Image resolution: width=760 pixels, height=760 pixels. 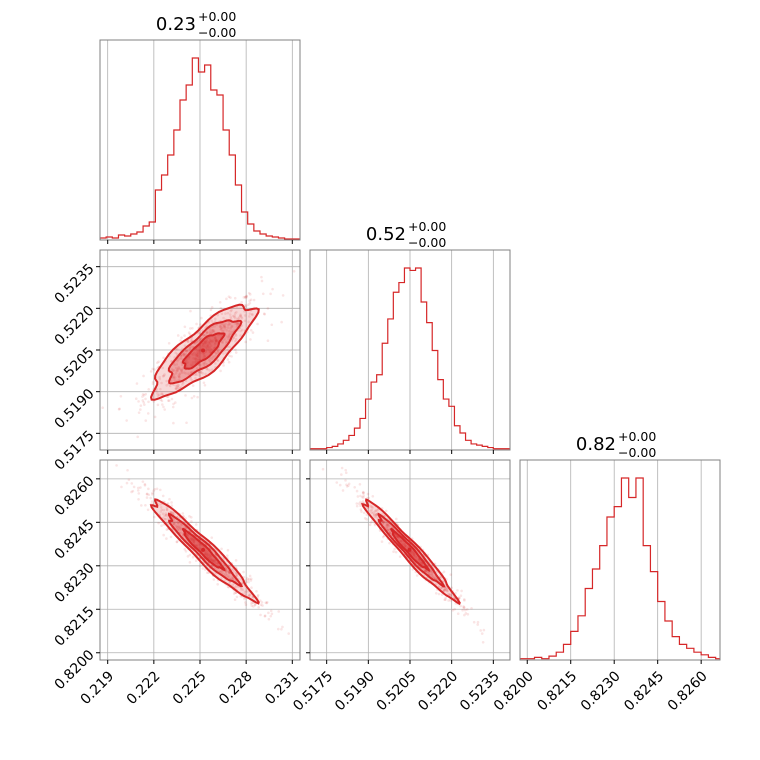 What do you see at coordinates (427, 226) in the screenshot?
I see `param-title-plus: +0.00` at bounding box center [427, 226].